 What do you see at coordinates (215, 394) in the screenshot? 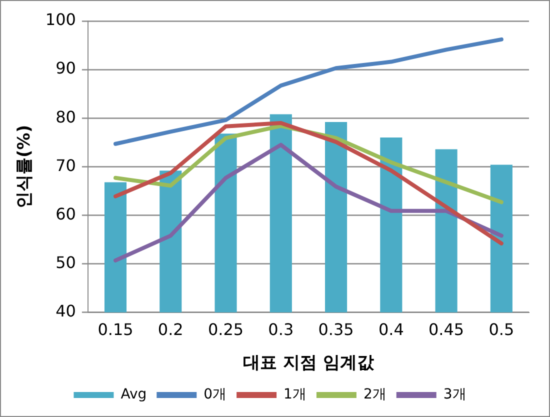
I see `legend-label: 0개` at bounding box center [215, 394].